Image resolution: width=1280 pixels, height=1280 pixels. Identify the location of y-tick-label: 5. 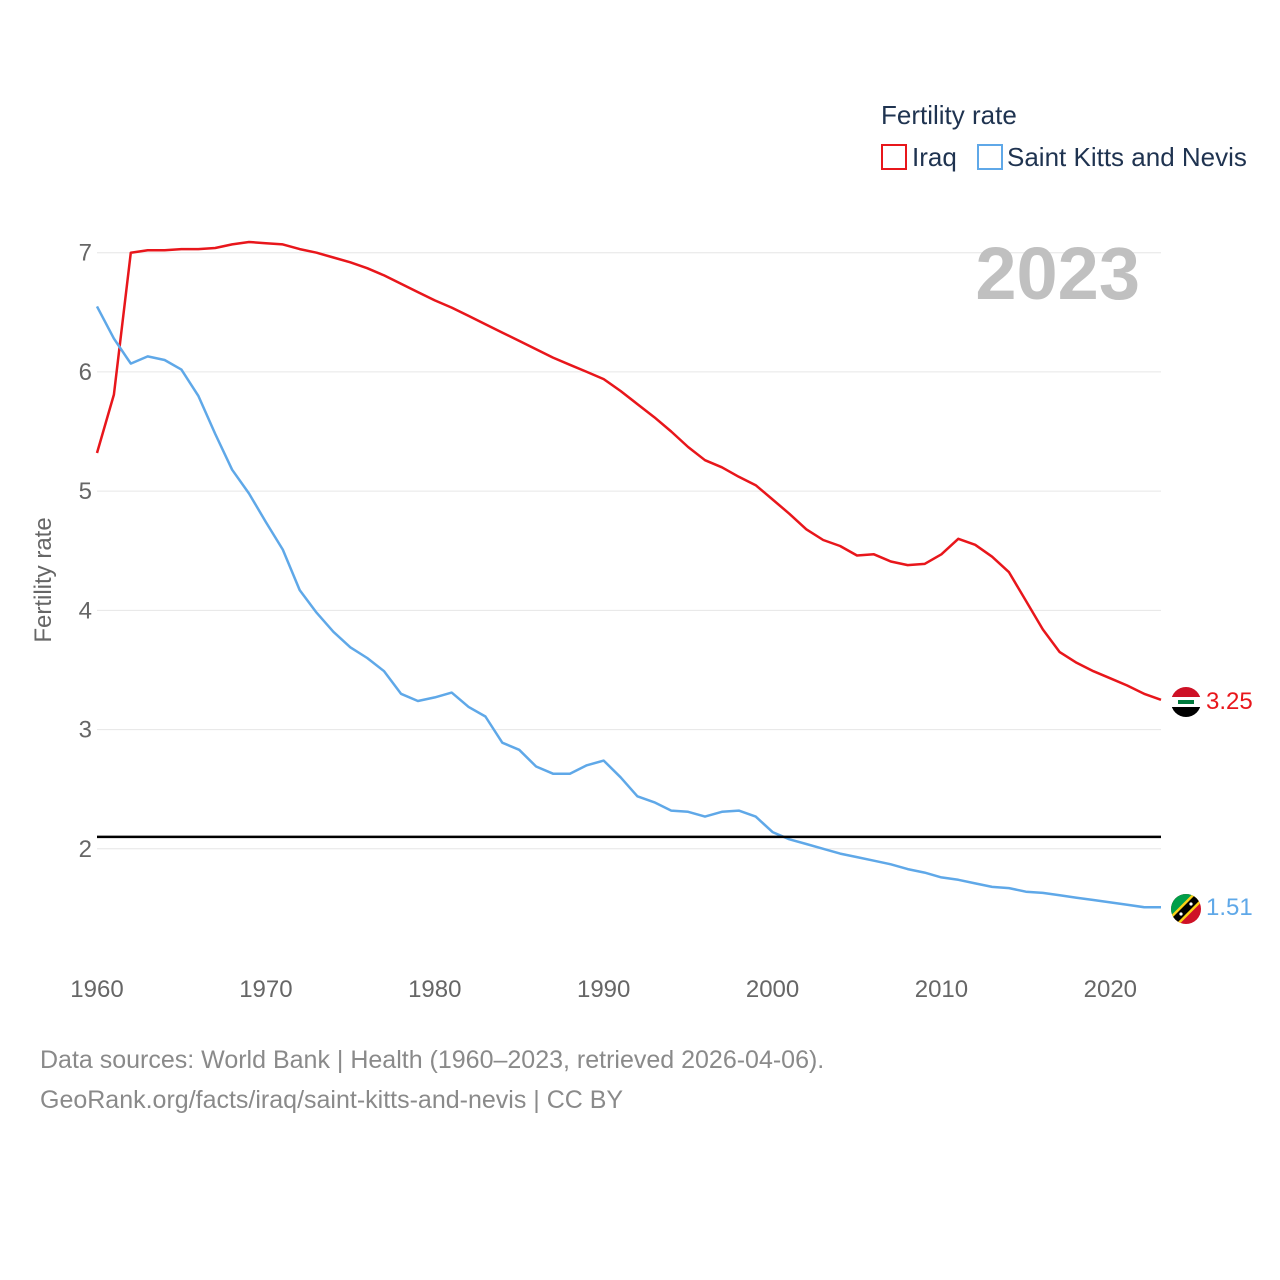
(85, 491).